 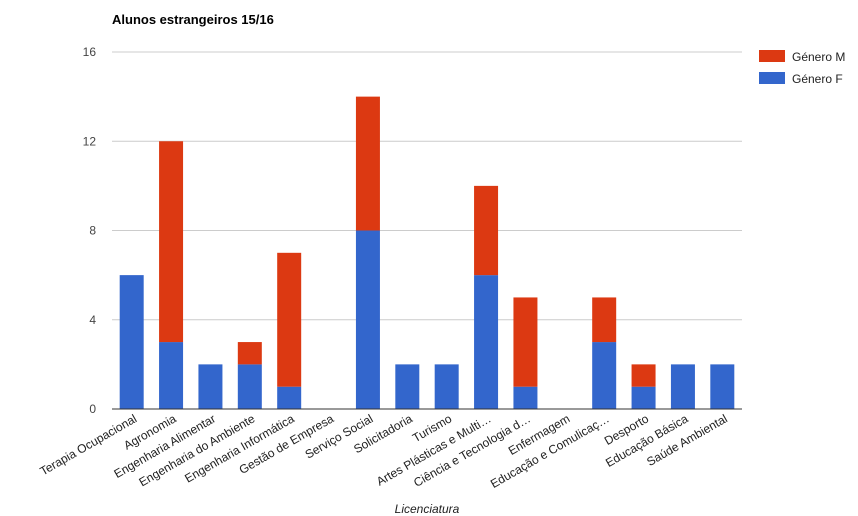 I want to click on y-tick-label: 4, so click(x=92, y=320).